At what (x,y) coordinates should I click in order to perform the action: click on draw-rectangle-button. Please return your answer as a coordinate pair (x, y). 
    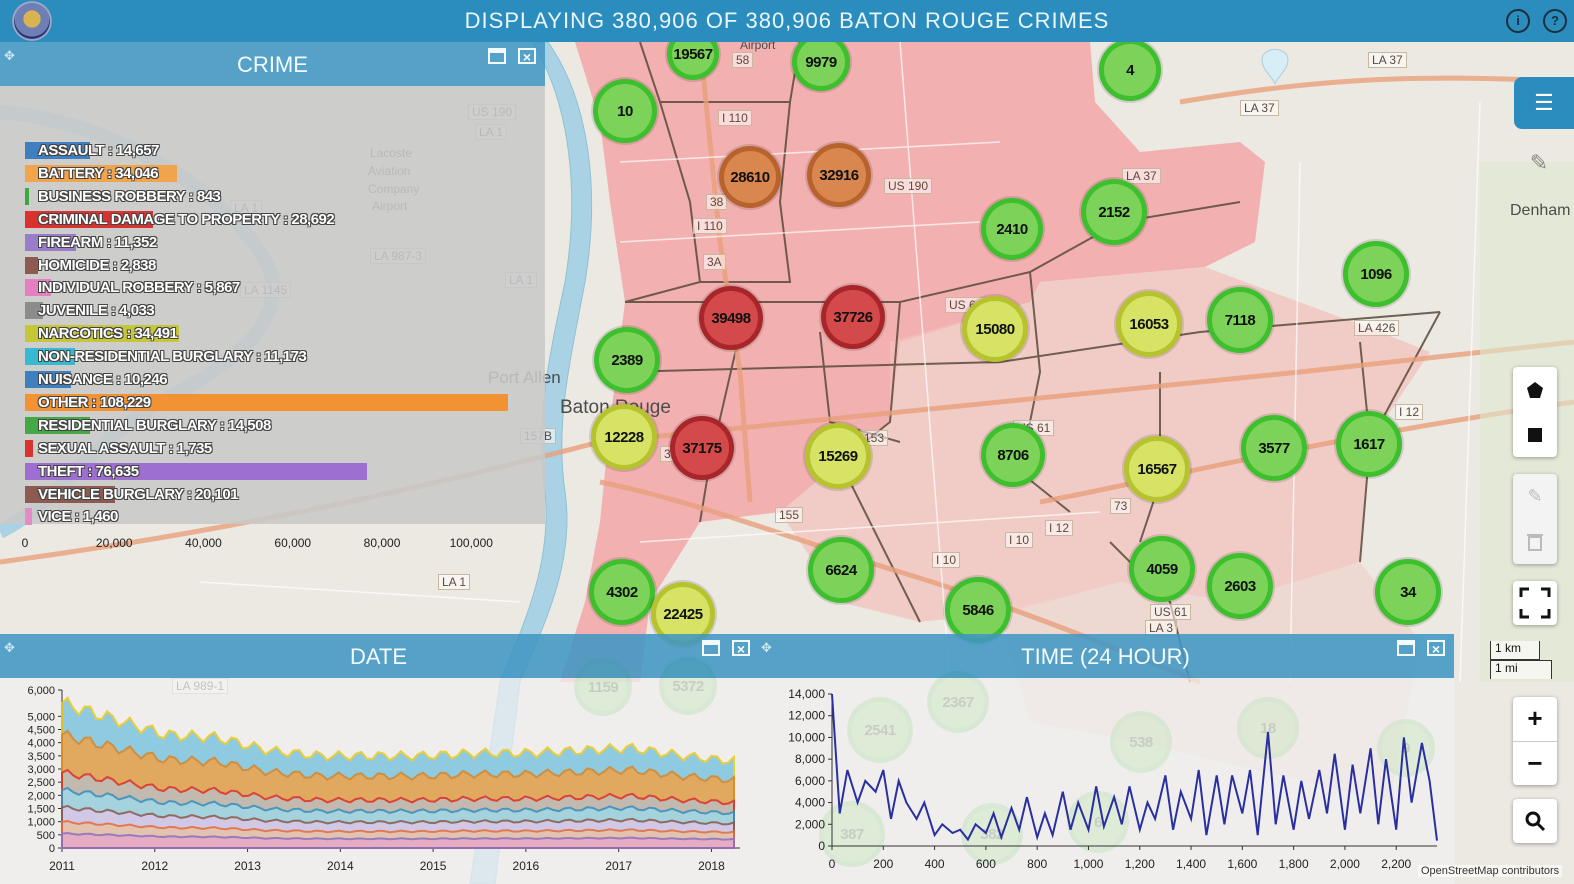
    Looking at the image, I should click on (1535, 434).